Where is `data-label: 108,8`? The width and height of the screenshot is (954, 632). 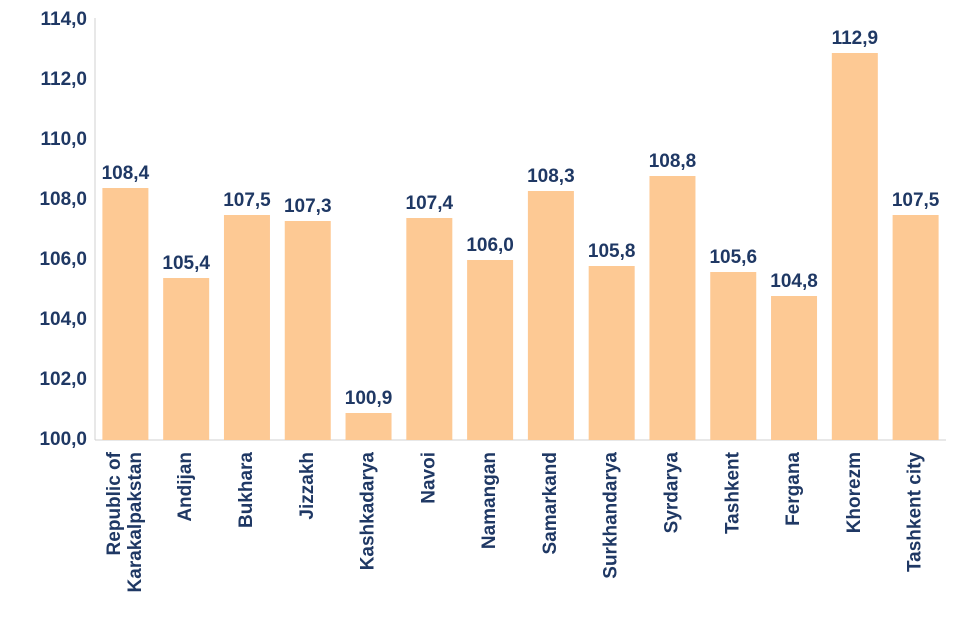
data-label: 108,8 is located at coordinates (673, 161).